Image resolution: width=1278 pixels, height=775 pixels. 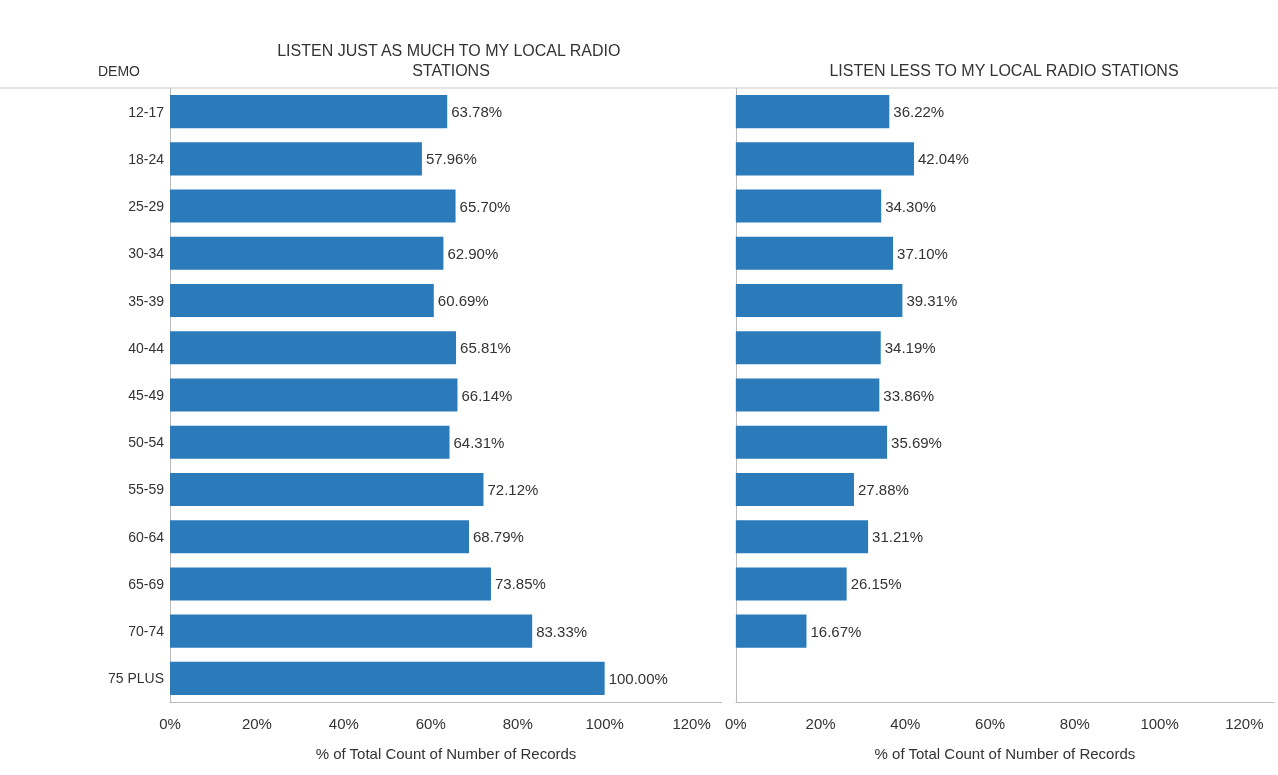 I want to click on data-label: 57.96%, so click(x=451, y=159).